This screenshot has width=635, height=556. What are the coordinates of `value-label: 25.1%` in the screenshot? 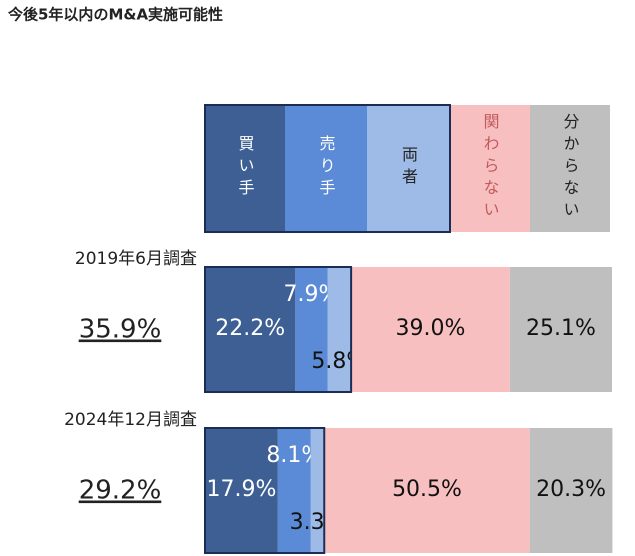 It's located at (561, 328).